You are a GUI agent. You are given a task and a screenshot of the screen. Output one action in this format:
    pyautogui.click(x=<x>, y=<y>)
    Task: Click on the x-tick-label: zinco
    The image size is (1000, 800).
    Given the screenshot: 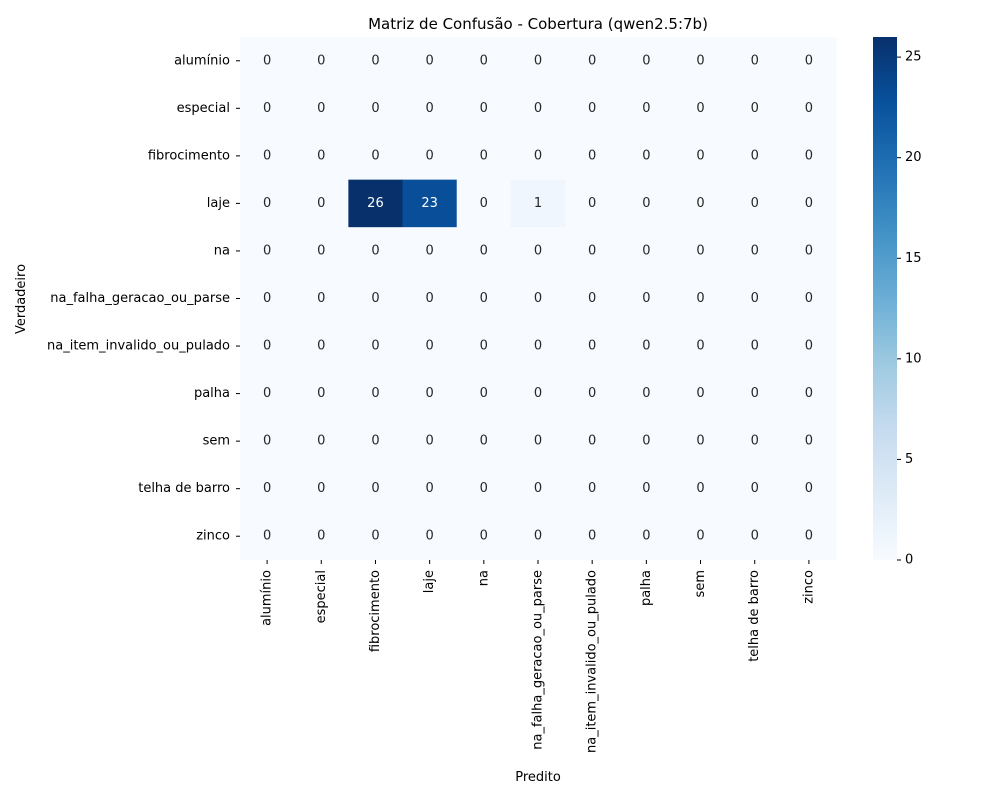 What is the action you would take?
    pyautogui.click(x=808, y=587)
    